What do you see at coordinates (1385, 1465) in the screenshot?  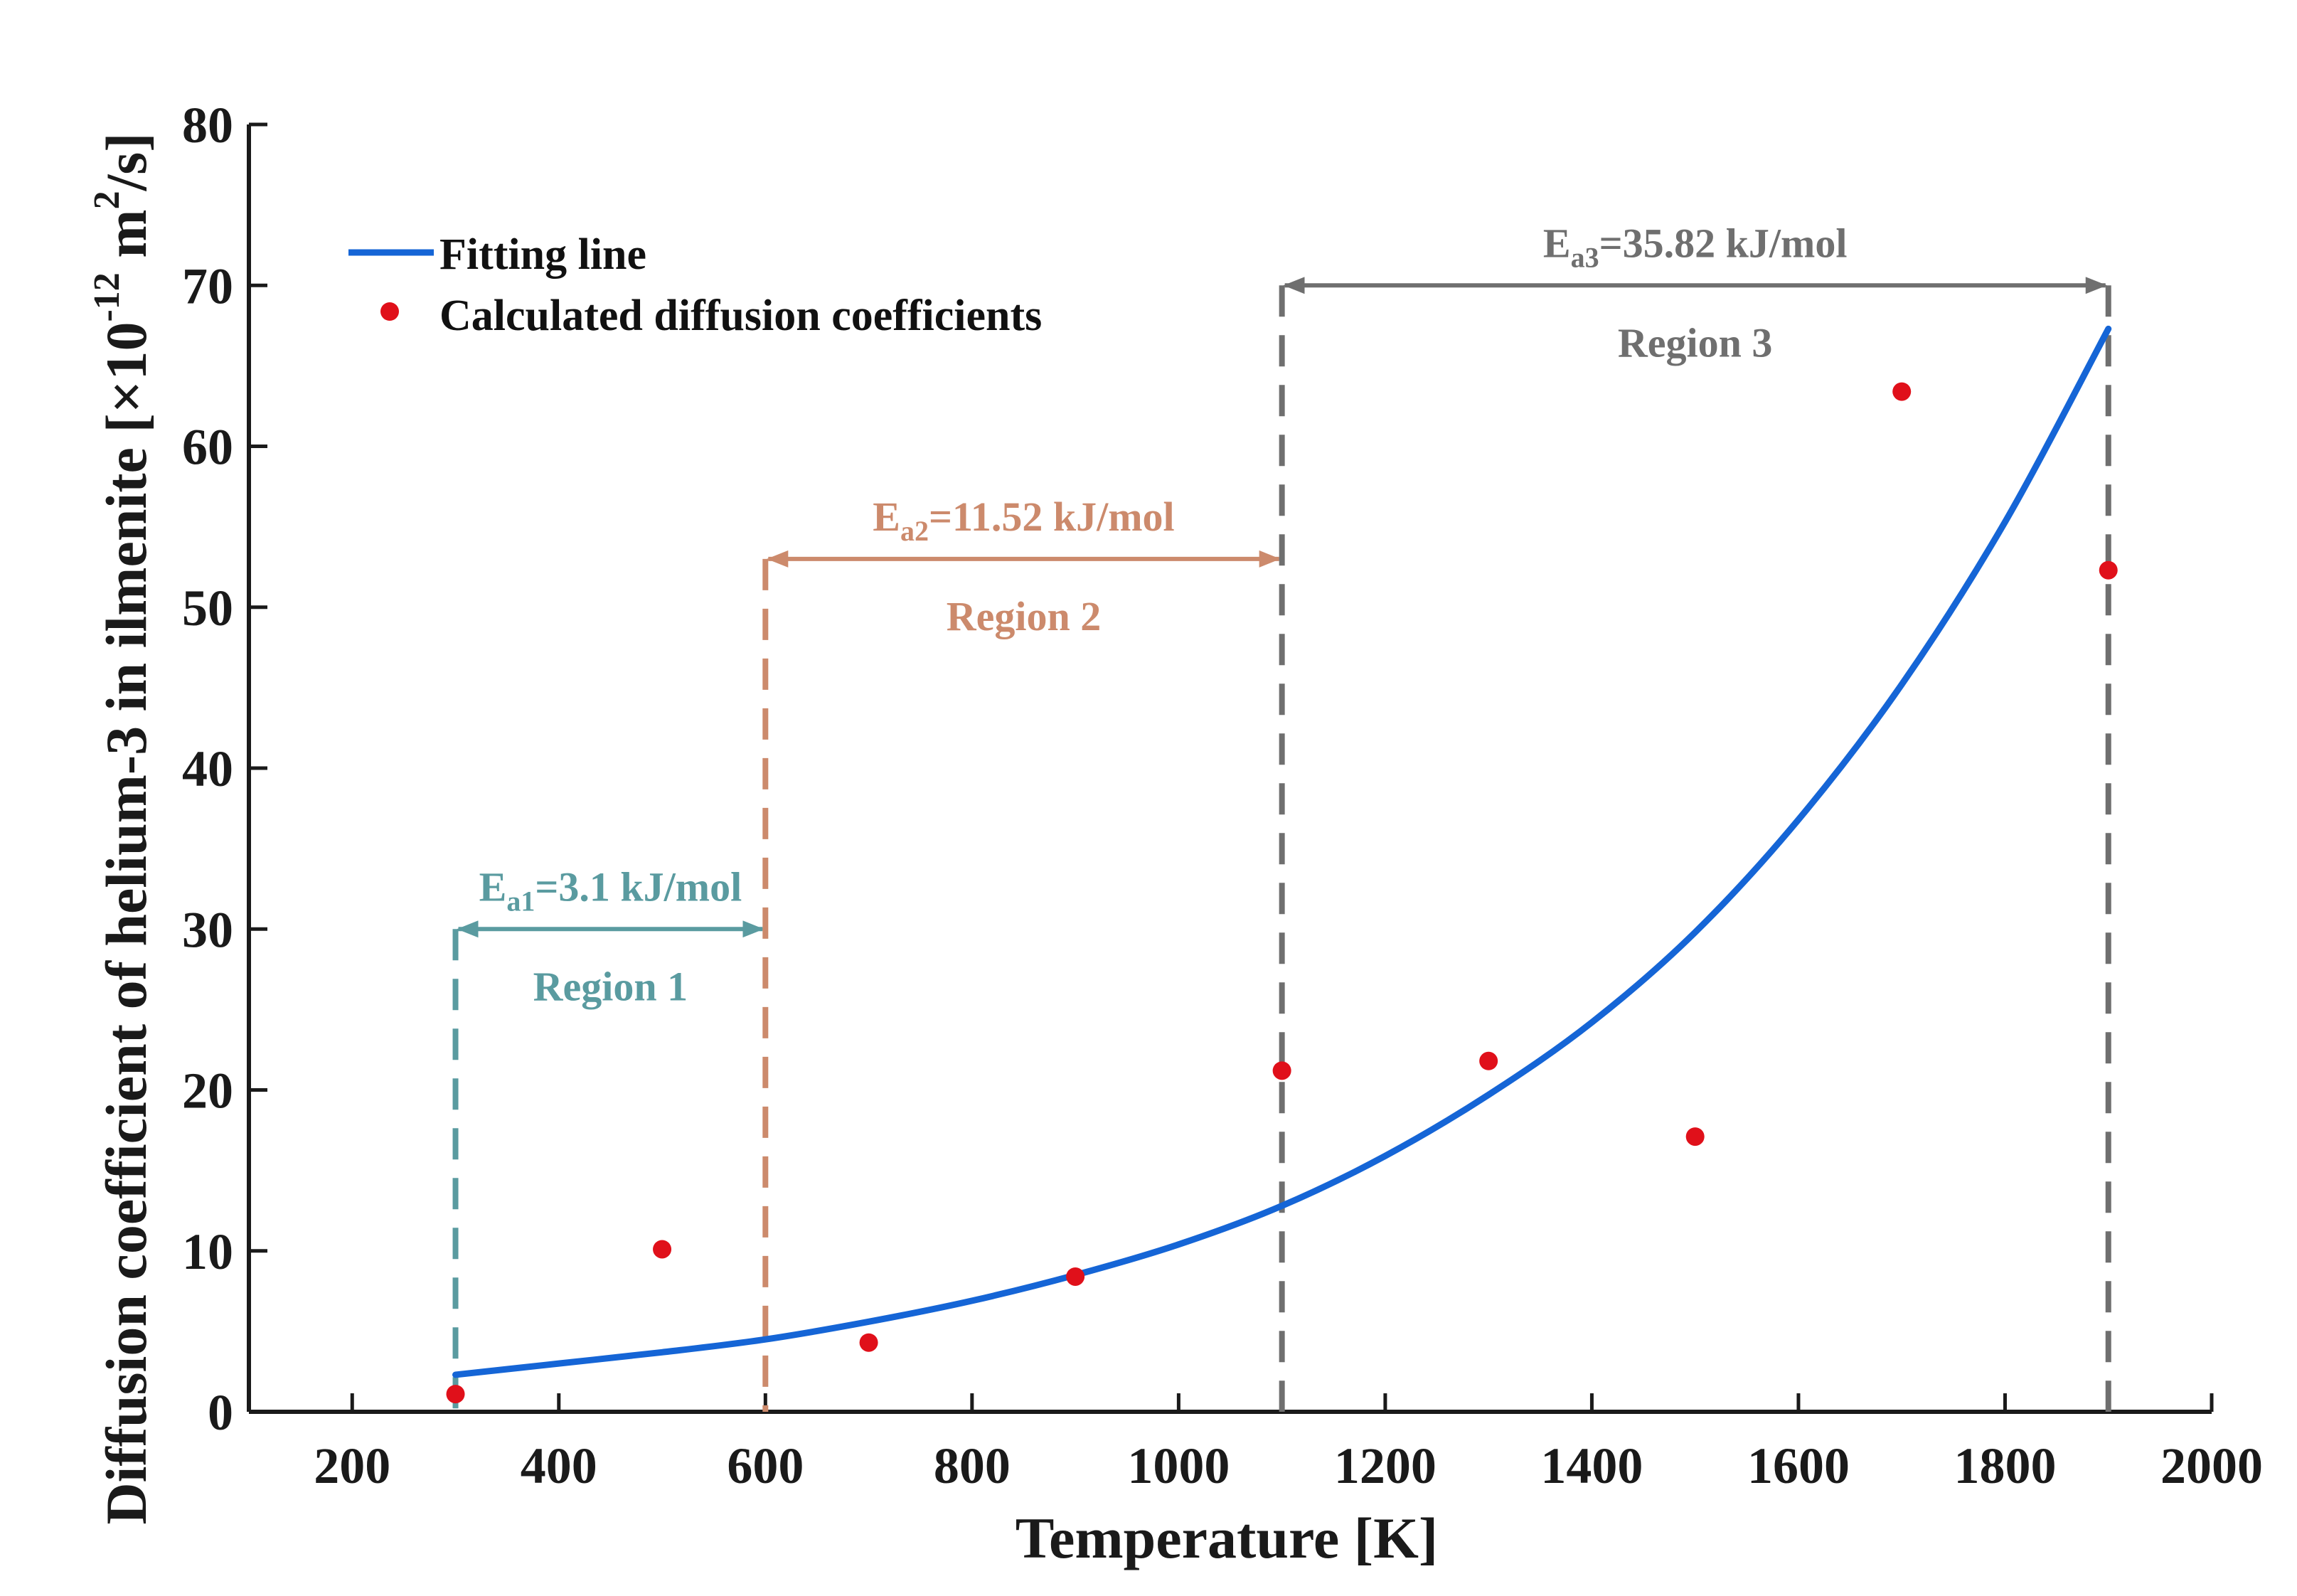 I see `x-tick-label: 1200` at bounding box center [1385, 1465].